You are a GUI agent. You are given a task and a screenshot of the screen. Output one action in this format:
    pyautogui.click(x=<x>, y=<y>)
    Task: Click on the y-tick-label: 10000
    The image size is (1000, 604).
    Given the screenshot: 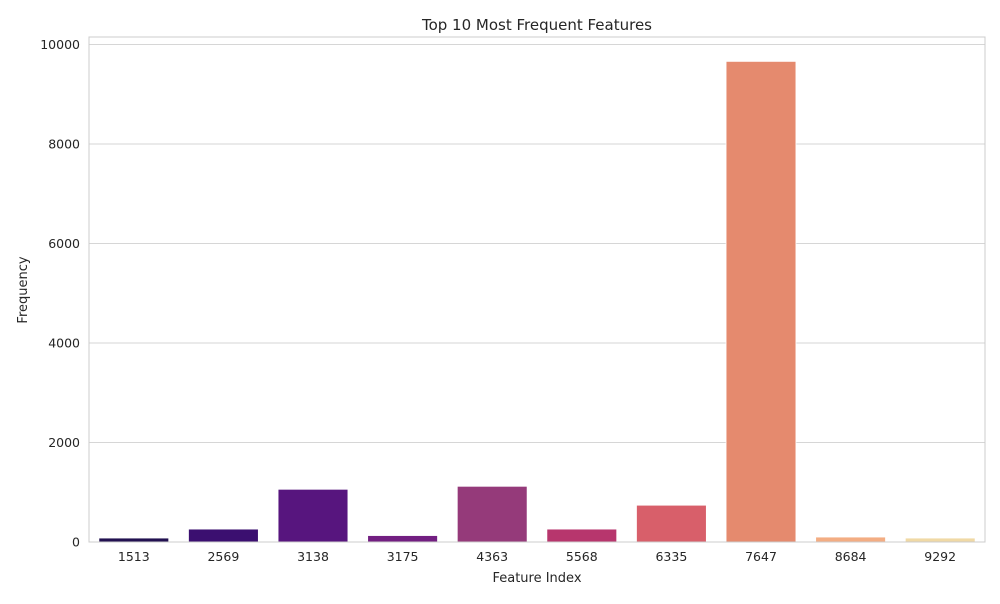 What is the action you would take?
    pyautogui.click(x=60, y=44)
    